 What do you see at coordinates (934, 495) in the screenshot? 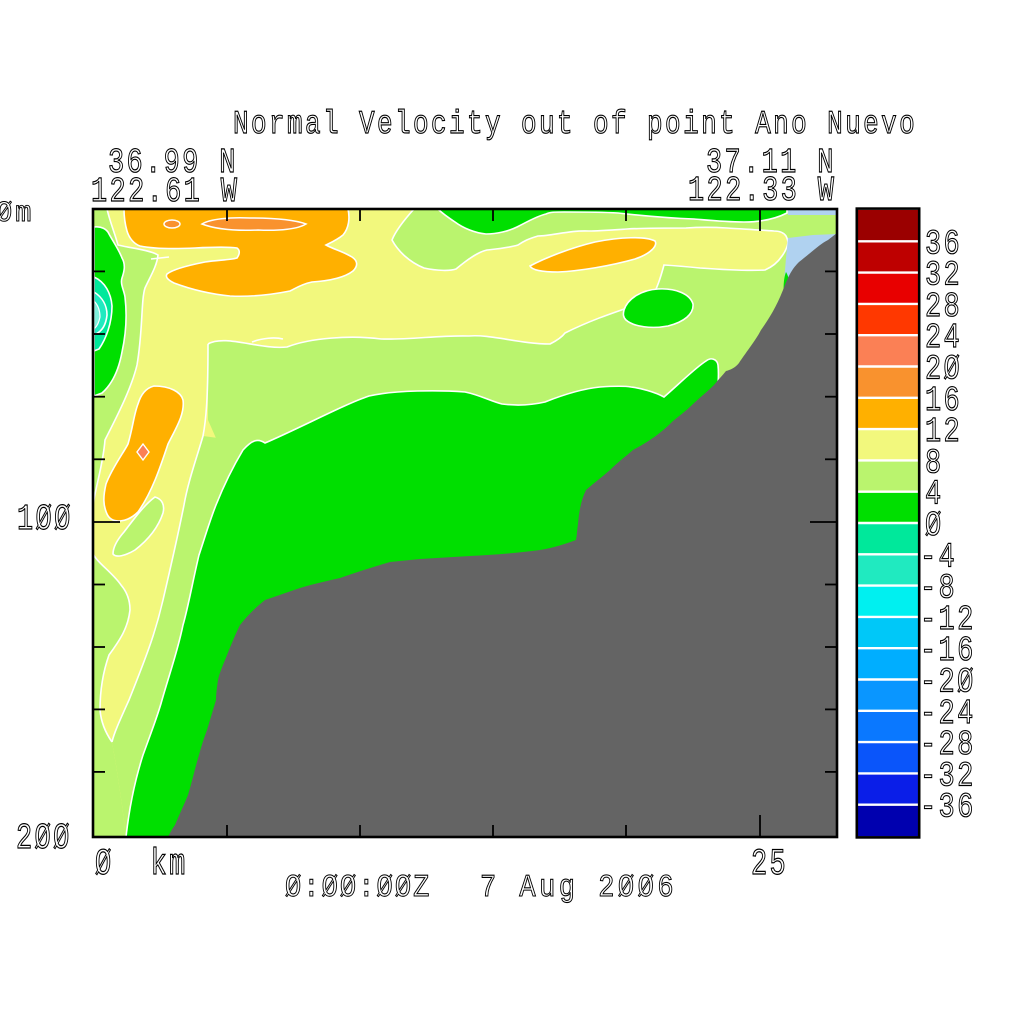
I see `svg-text: 4` at bounding box center [934, 495].